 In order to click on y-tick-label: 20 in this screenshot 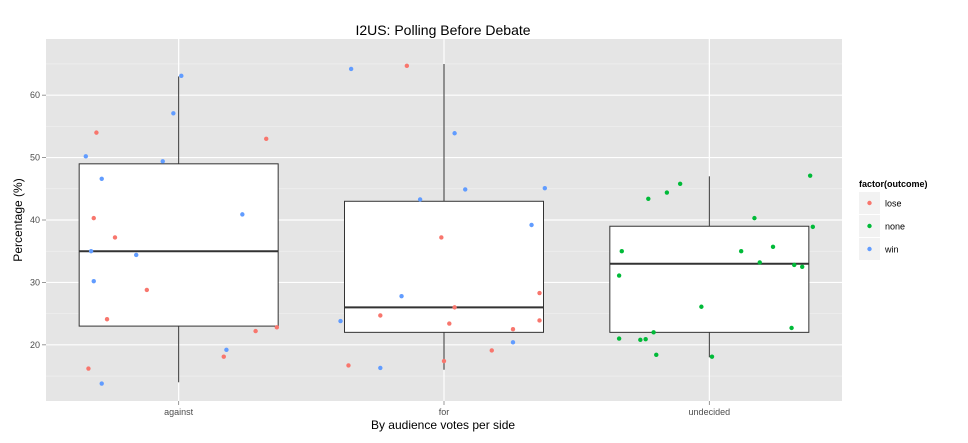, I will do `click(35, 345)`.